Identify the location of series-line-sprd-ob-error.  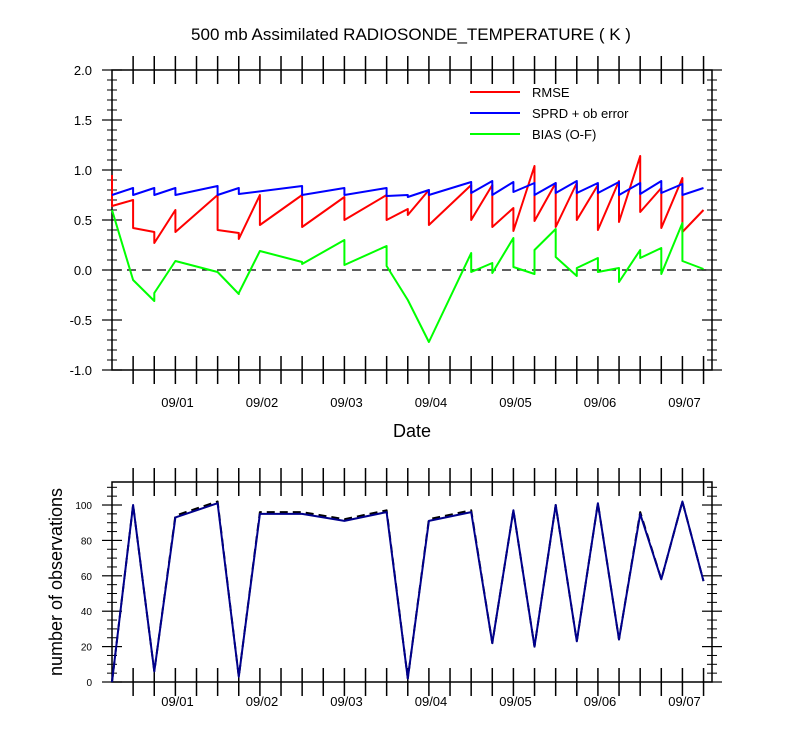
(407, 189).